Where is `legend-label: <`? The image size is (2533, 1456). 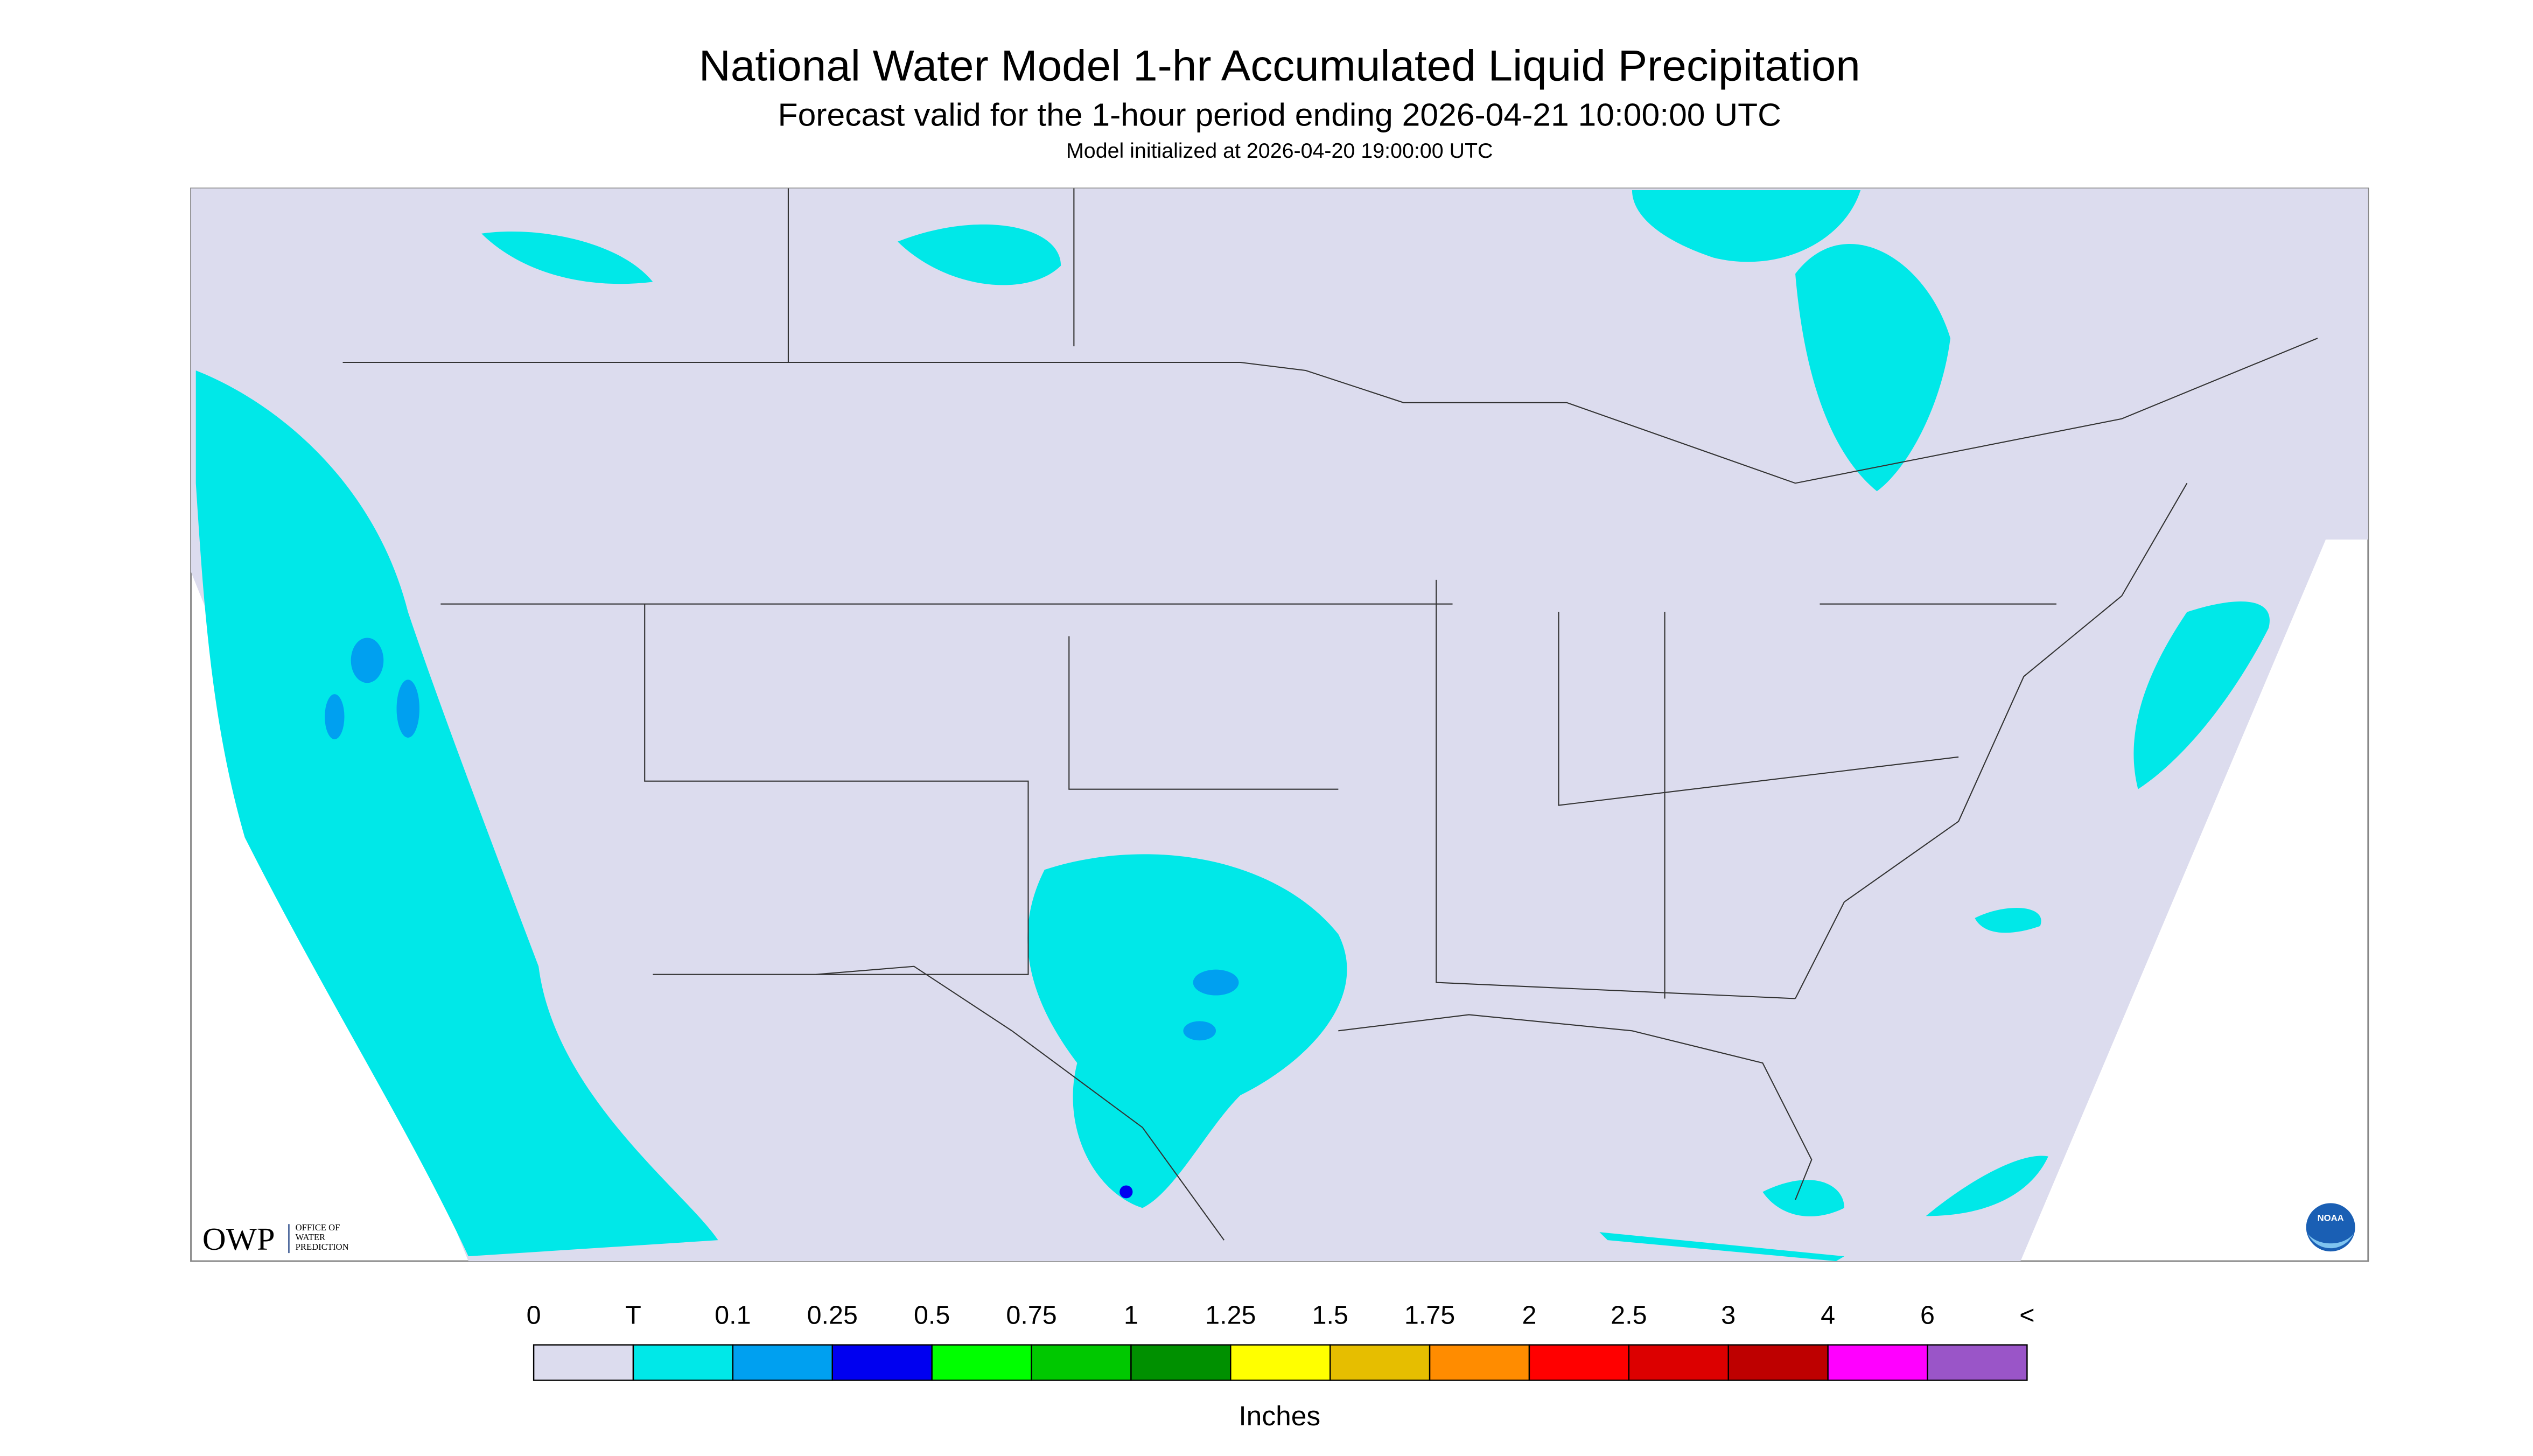
legend-label: < is located at coordinates (2027, 1315).